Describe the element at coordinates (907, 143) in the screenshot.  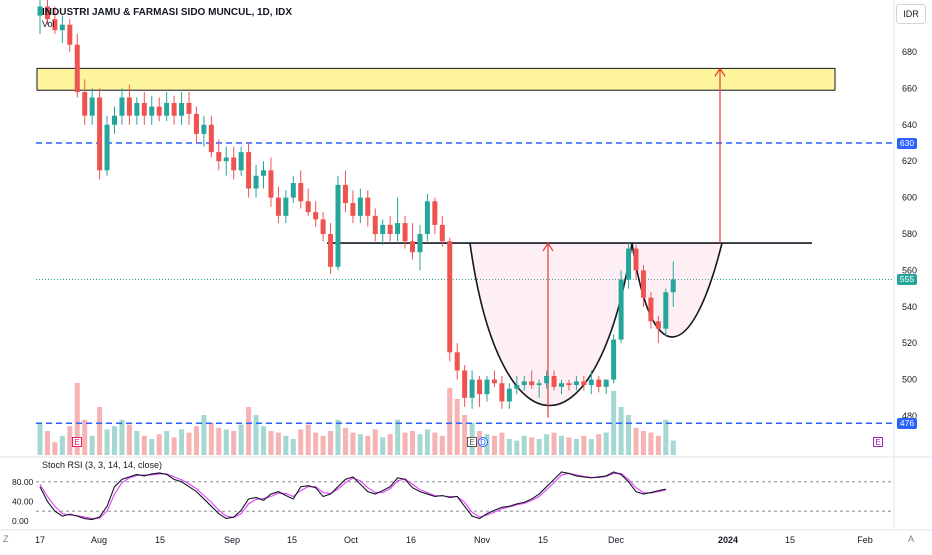
I see `price-badge-630: 630` at that location.